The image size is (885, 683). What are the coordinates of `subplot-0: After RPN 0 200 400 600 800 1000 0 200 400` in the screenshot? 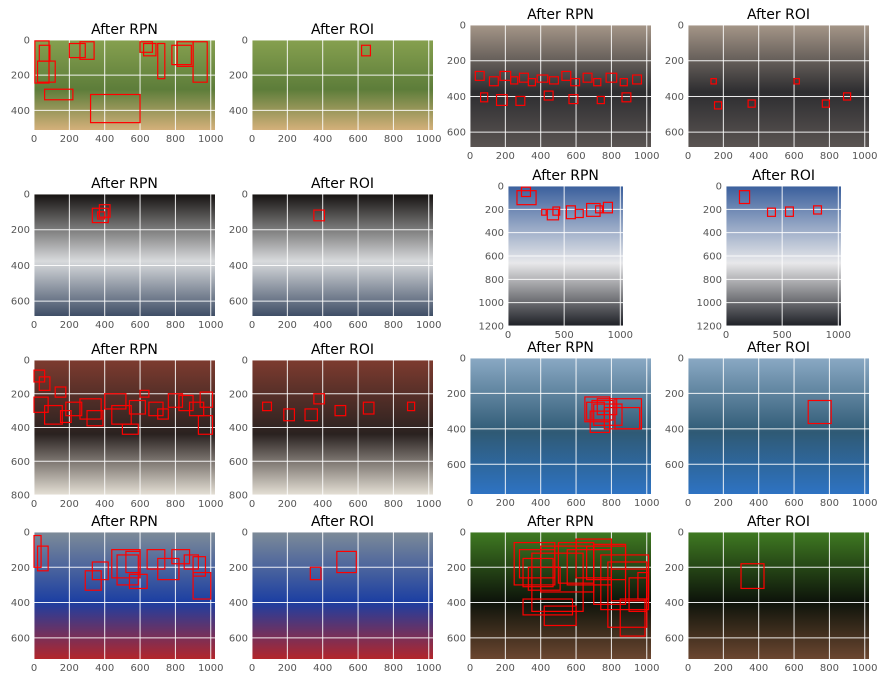 It's located at (117, 83).